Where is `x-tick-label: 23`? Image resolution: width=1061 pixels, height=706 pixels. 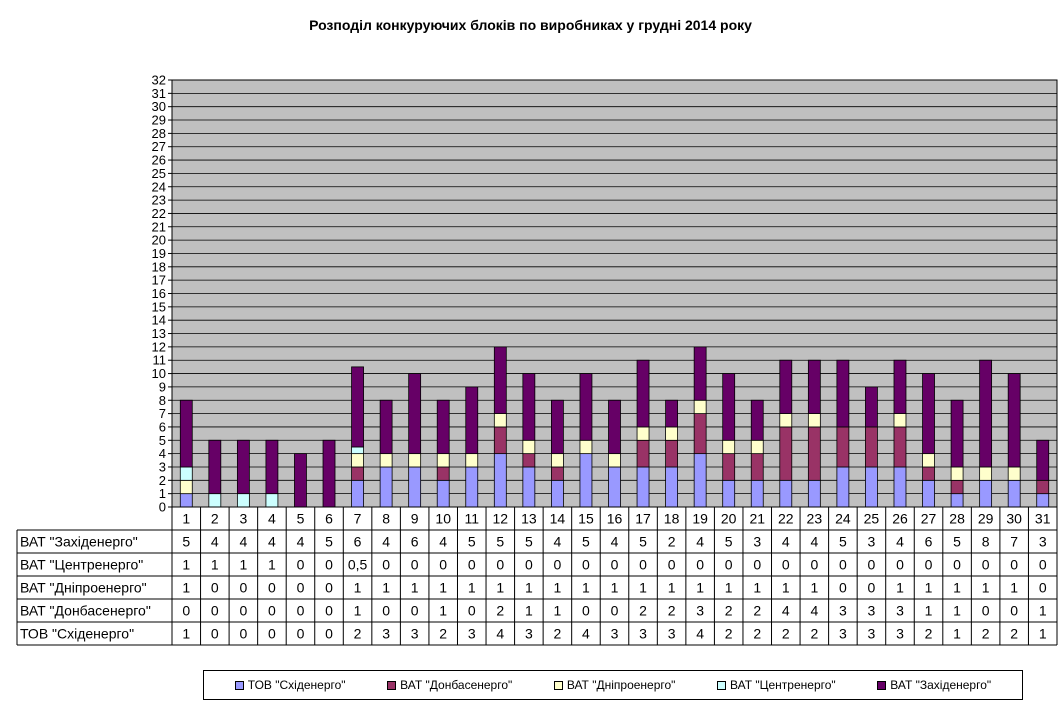 x-tick-label: 23 is located at coordinates (815, 519).